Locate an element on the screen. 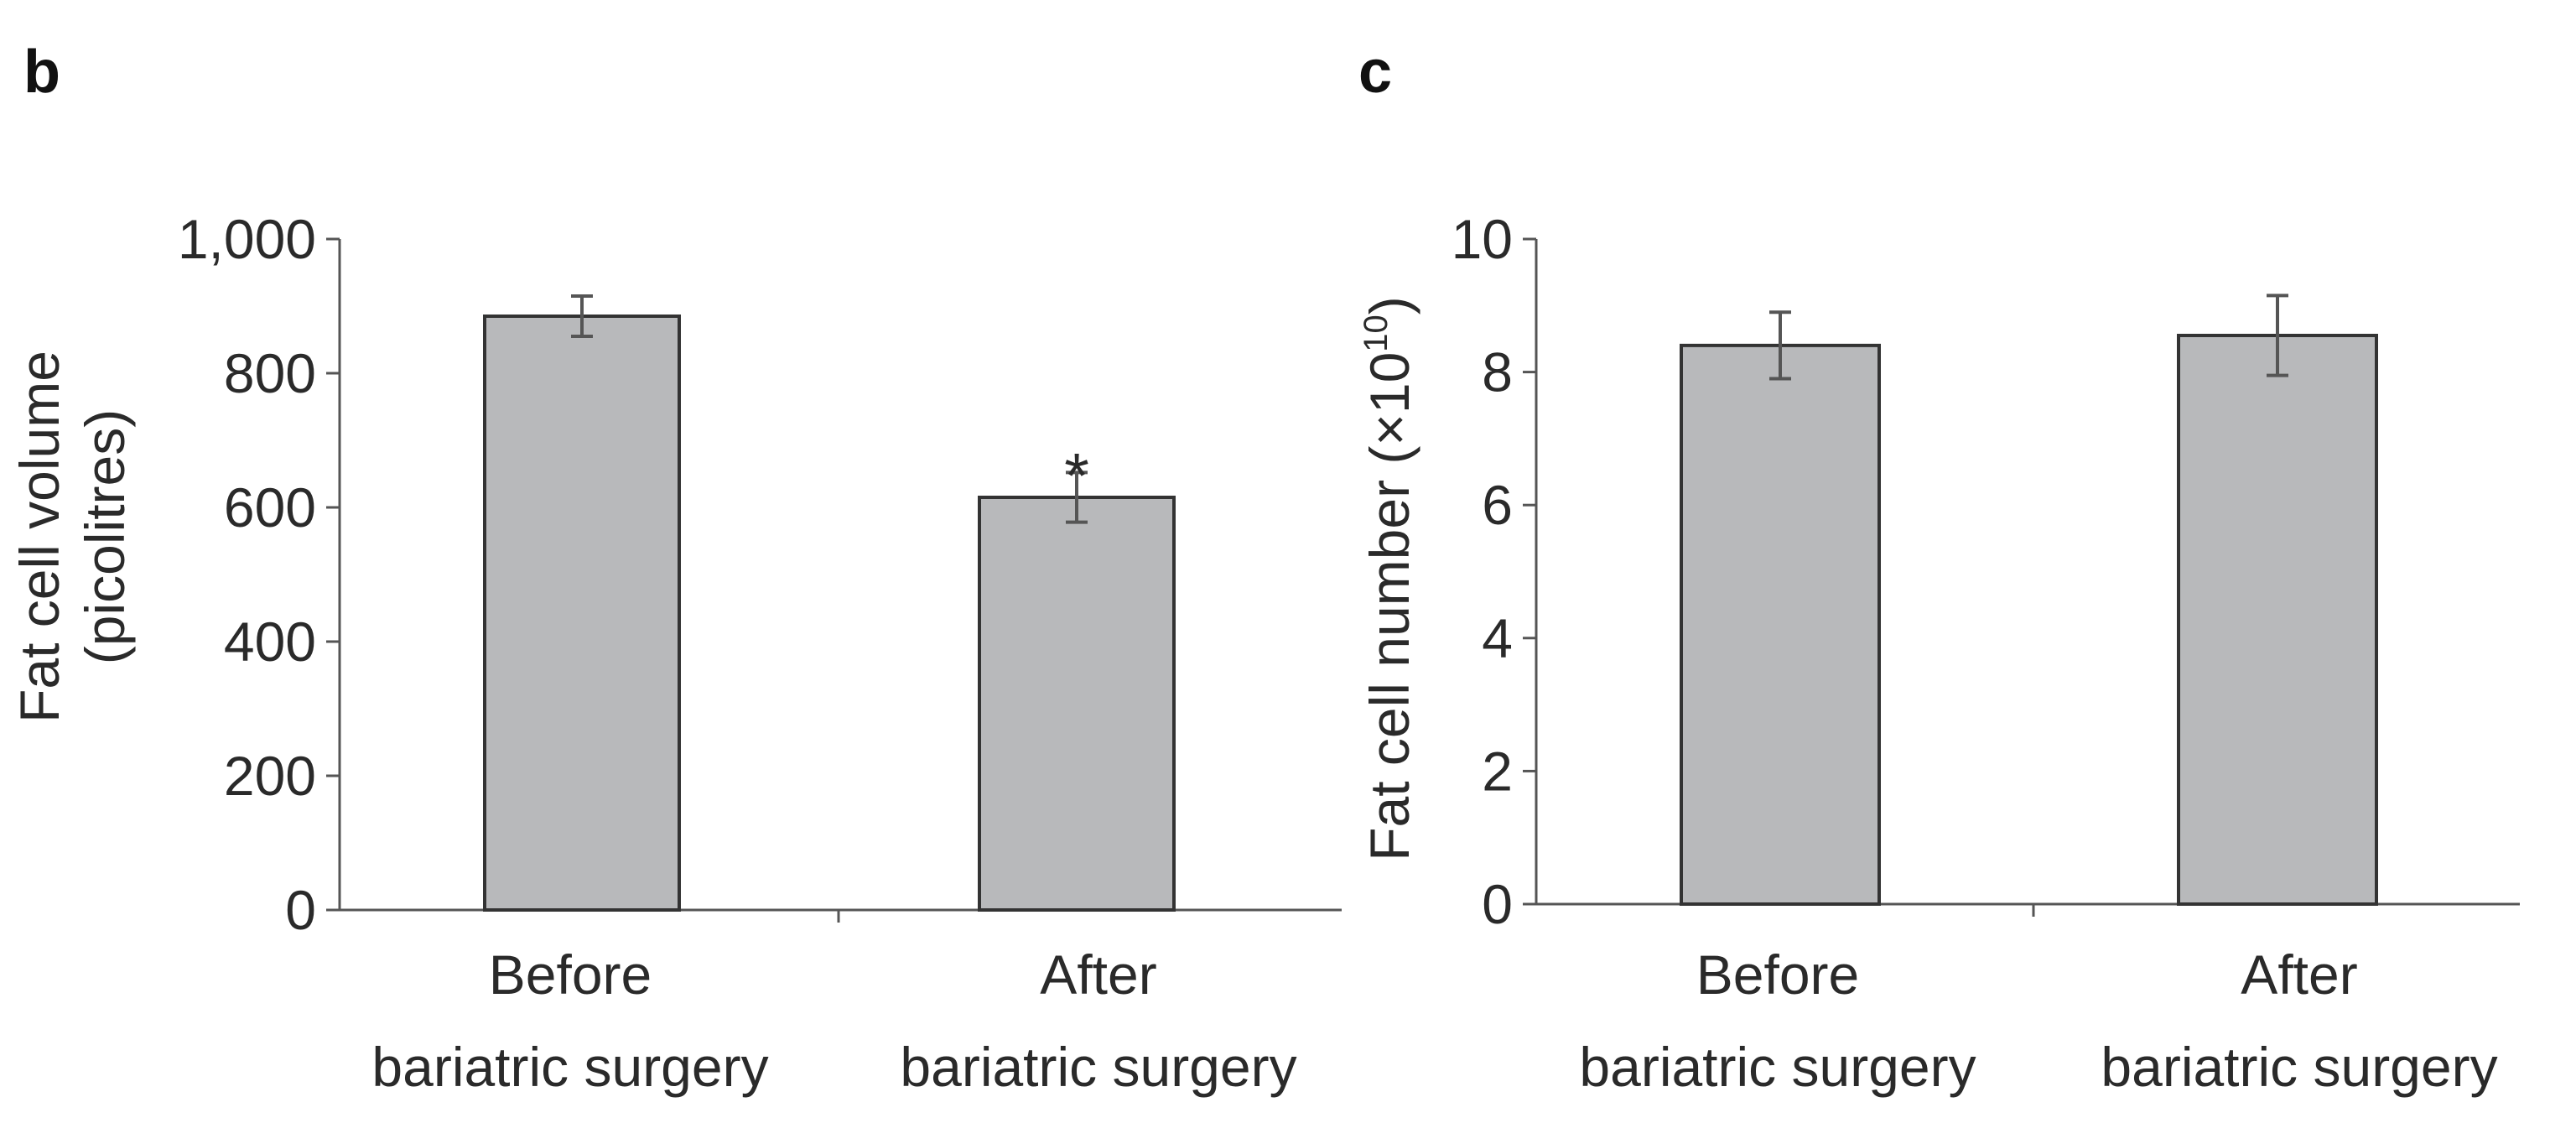  panel-b-bar-before is located at coordinates (582, 614).